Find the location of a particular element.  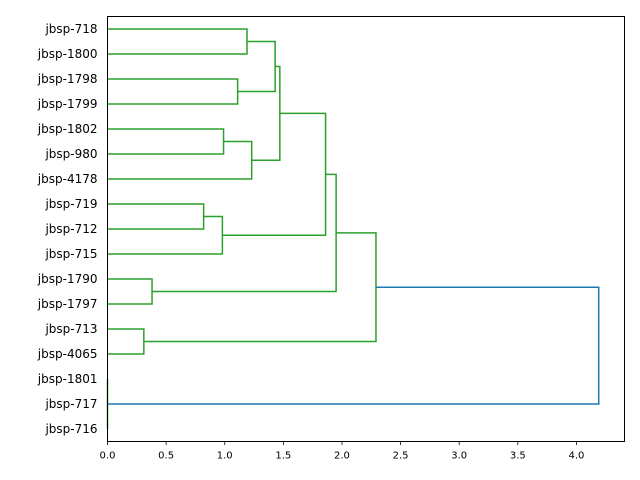

leaf-label: jbsp-1799 is located at coordinates (67, 104).